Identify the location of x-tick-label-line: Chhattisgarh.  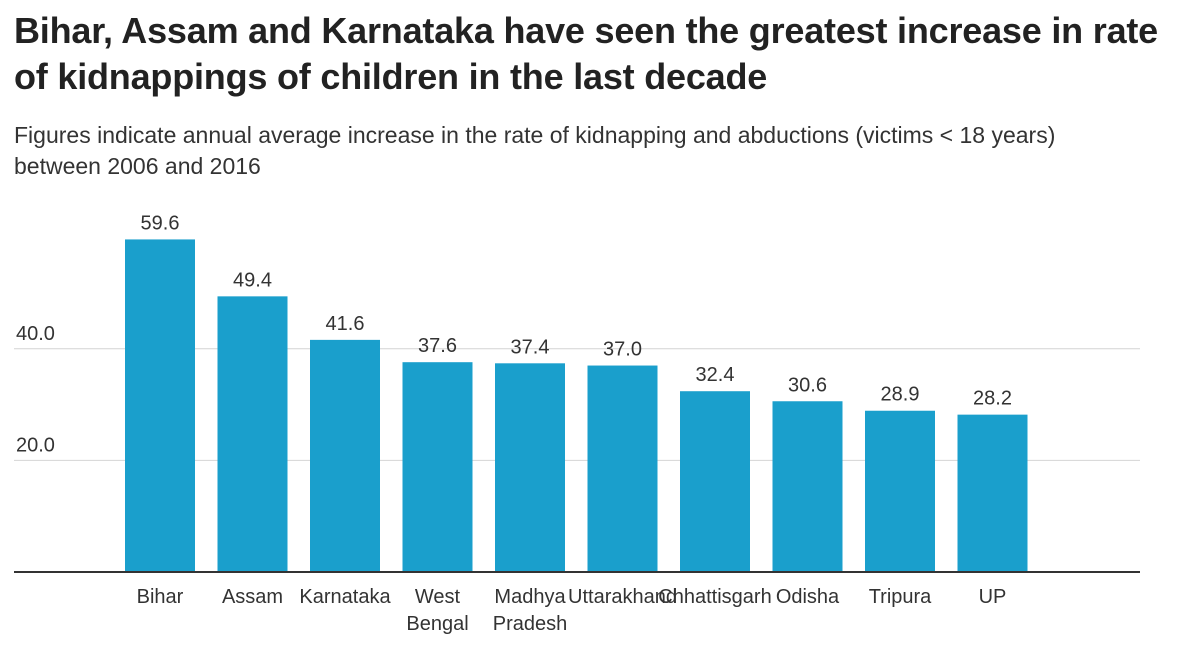
(714, 597).